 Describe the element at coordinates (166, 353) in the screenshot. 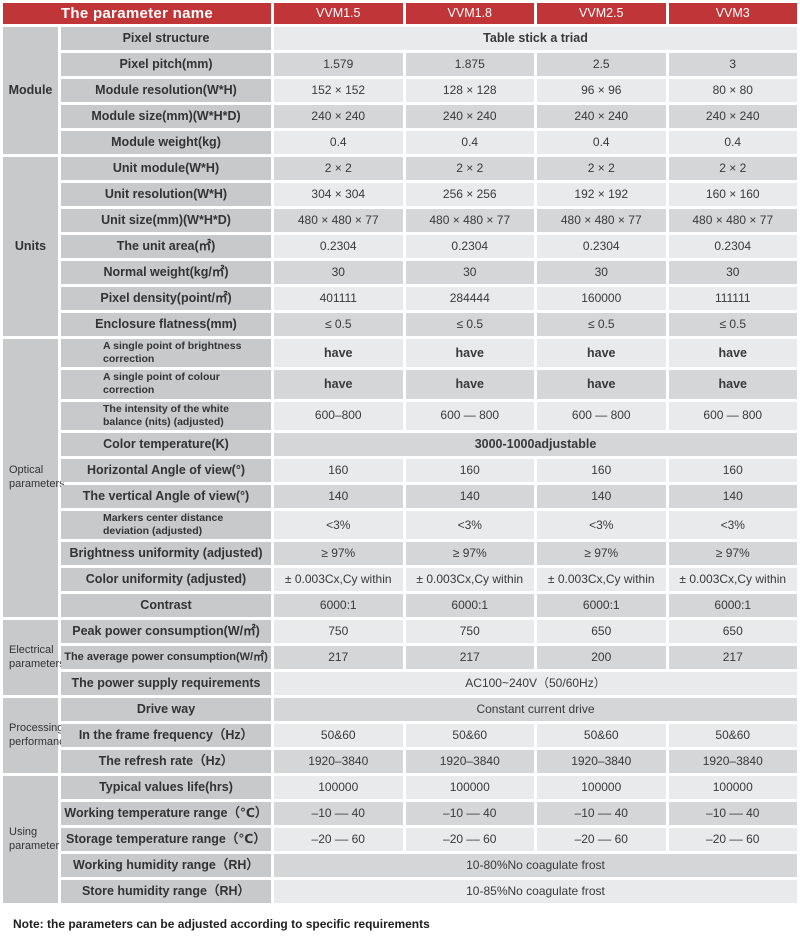

I see `param-label-a-single-point-of-brightness-correction: A single point of brightness correction` at that location.